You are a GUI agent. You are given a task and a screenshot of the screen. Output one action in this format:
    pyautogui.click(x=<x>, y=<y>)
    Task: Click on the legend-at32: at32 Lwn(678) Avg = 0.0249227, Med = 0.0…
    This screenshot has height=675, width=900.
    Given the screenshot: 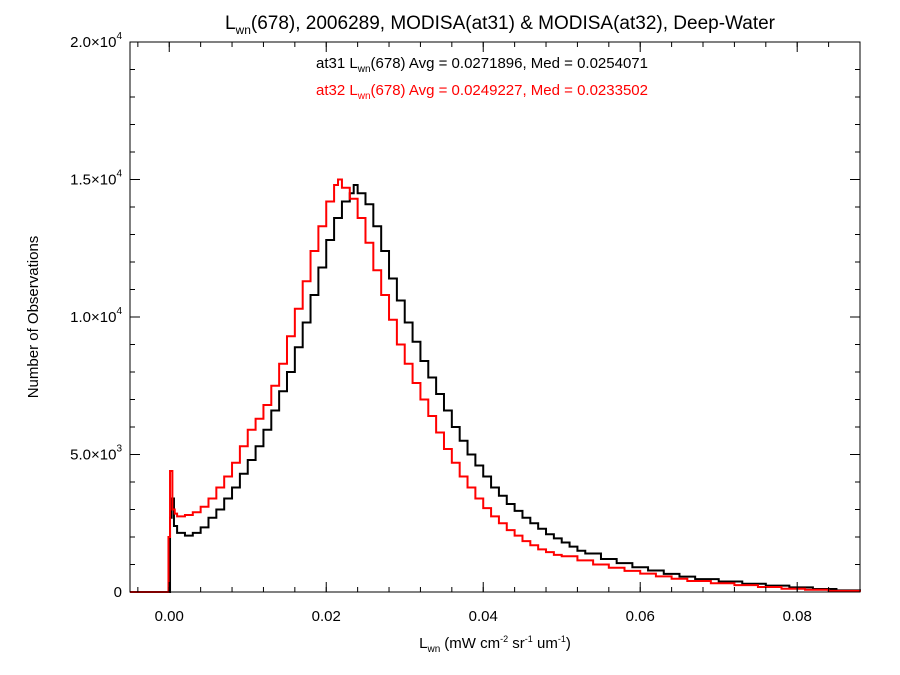 What is the action you would take?
    pyautogui.click(x=482, y=92)
    